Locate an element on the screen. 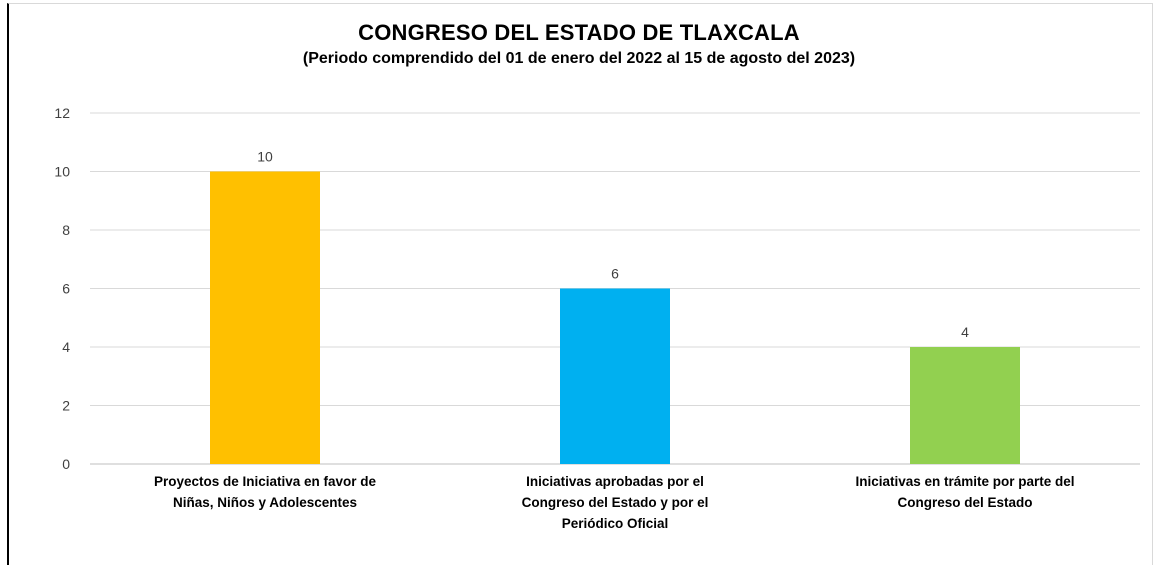 The image size is (1158, 569). y-tick-label: 10 is located at coordinates (62, 172).